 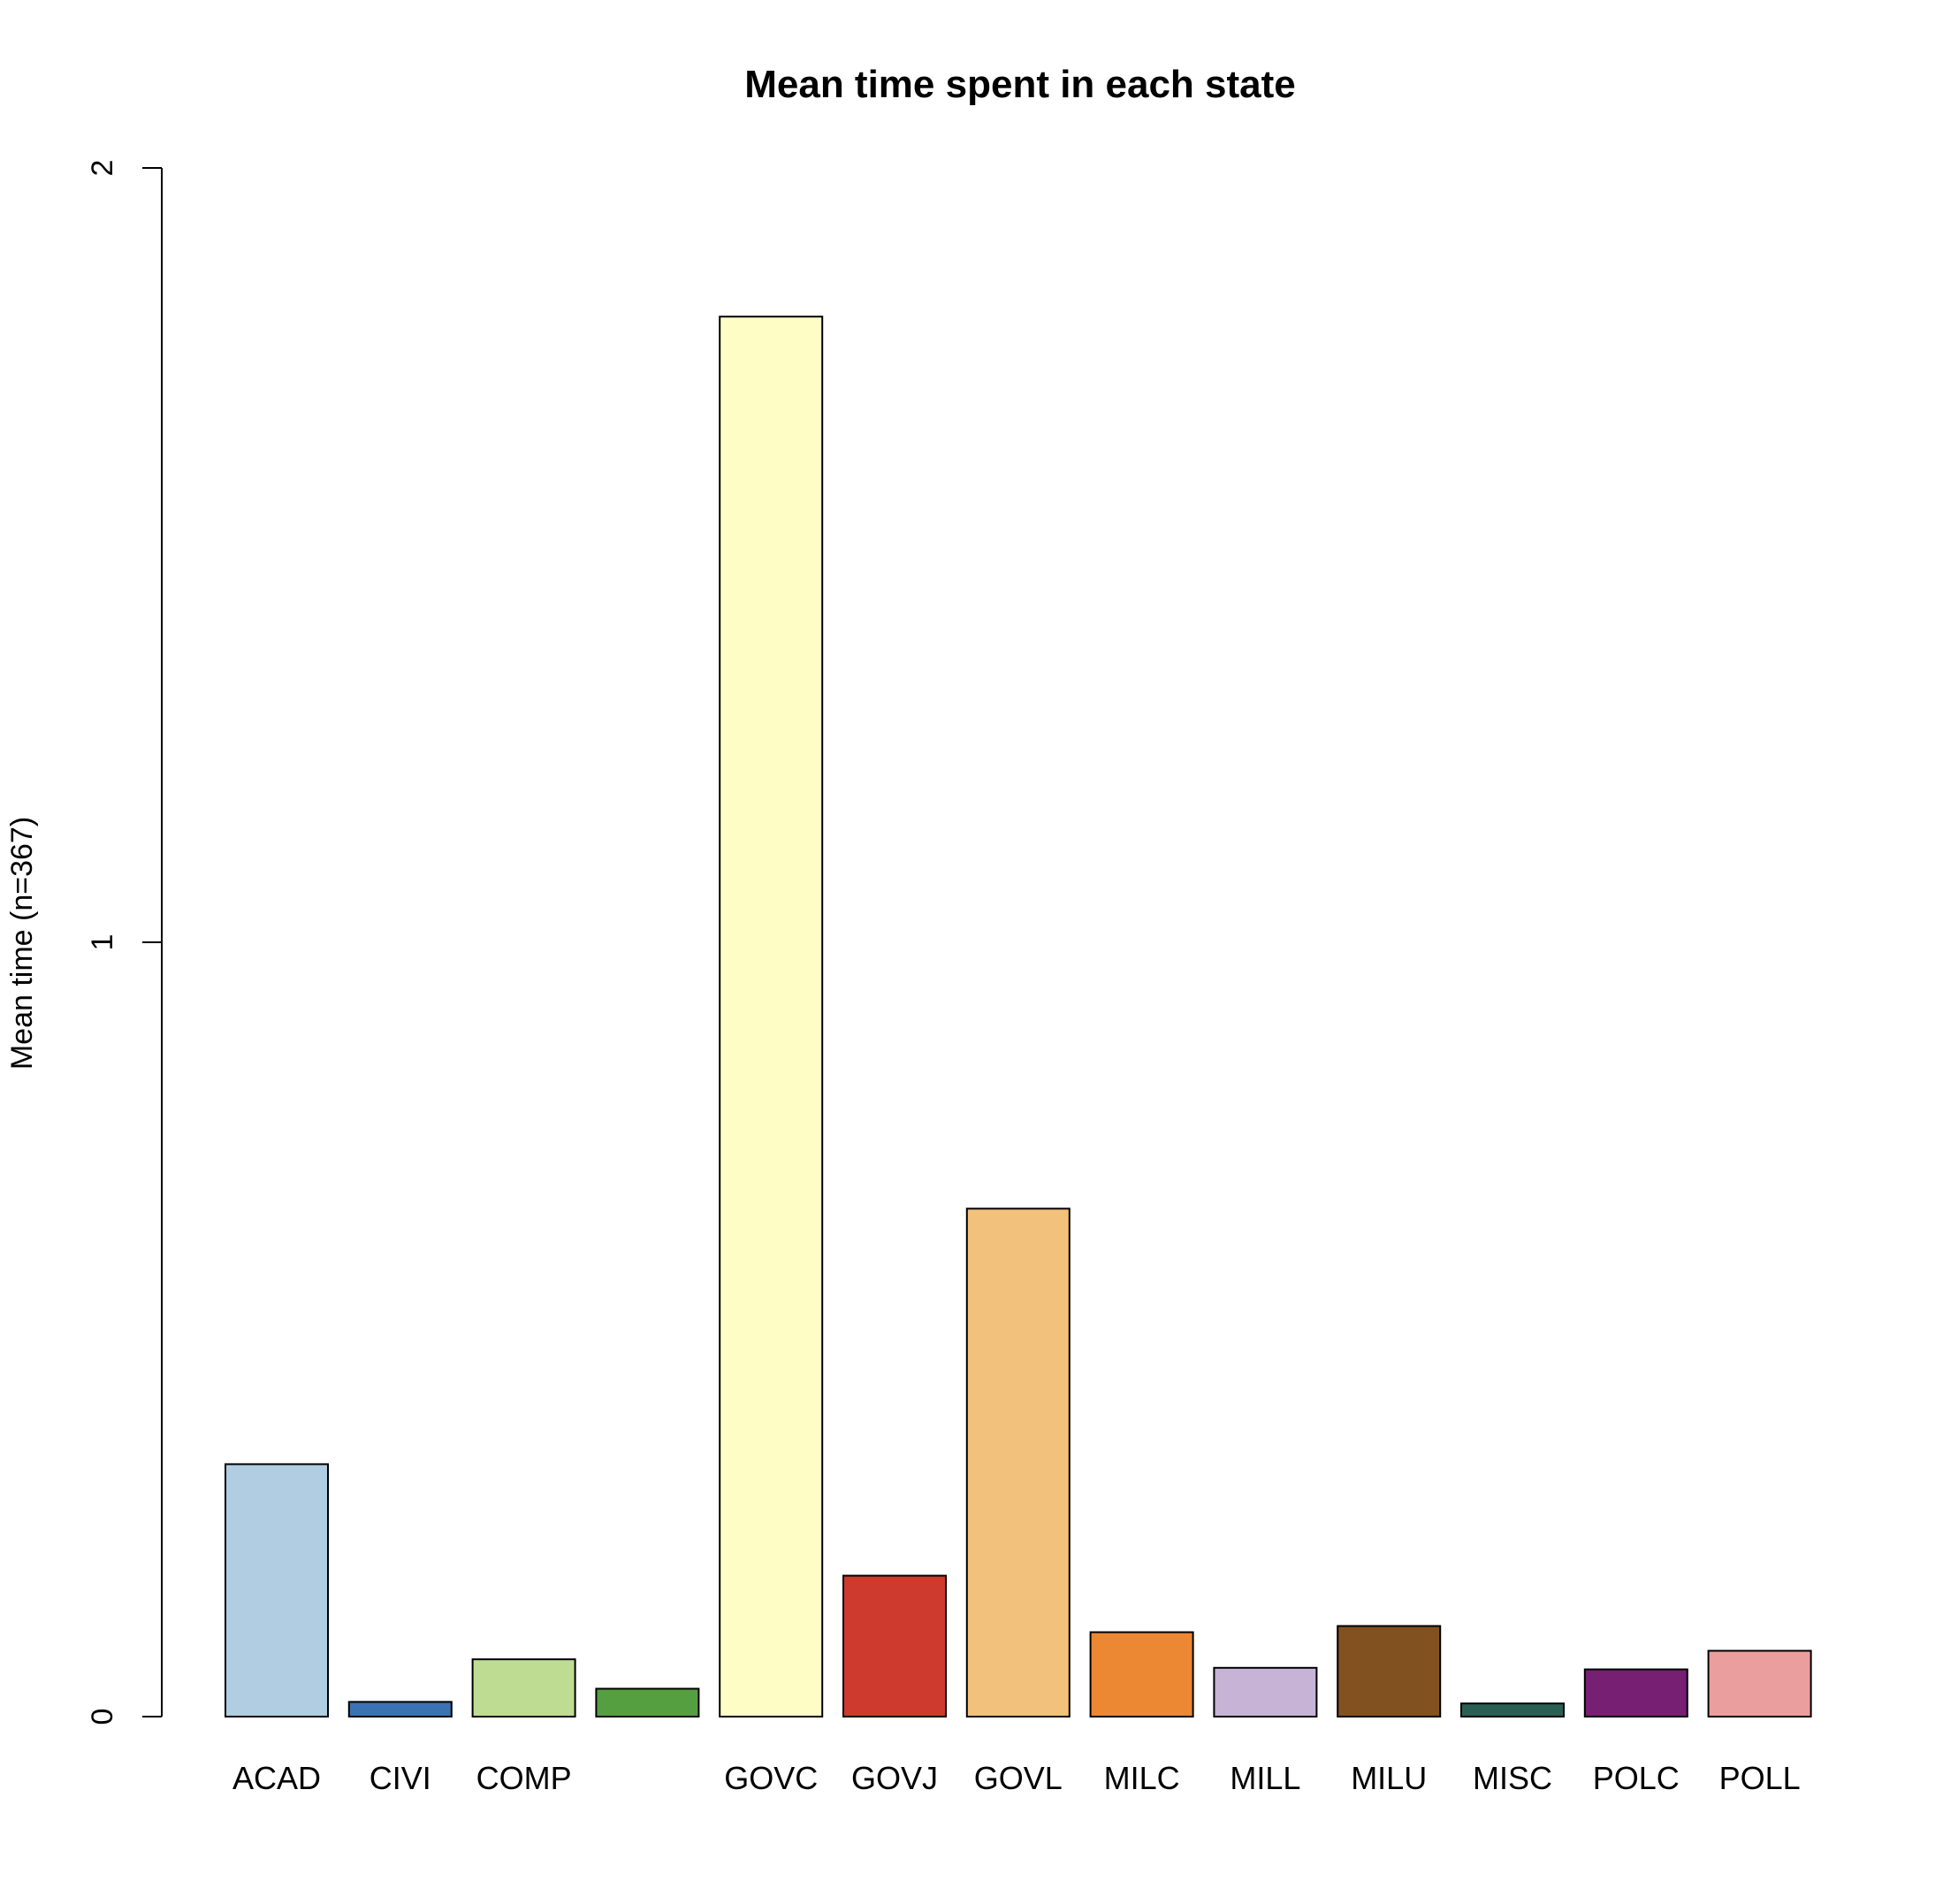 What do you see at coordinates (772, 1016) in the screenshot?
I see `bar-govc` at bounding box center [772, 1016].